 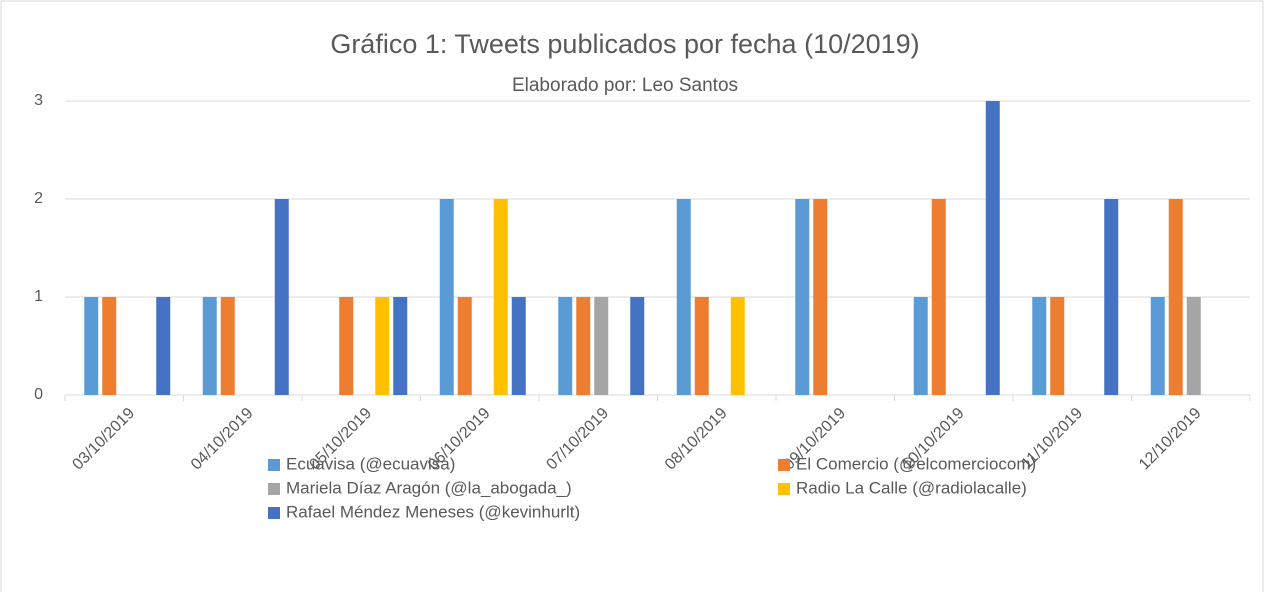 What do you see at coordinates (38, 296) in the screenshot?
I see `y-tick-label: 1` at bounding box center [38, 296].